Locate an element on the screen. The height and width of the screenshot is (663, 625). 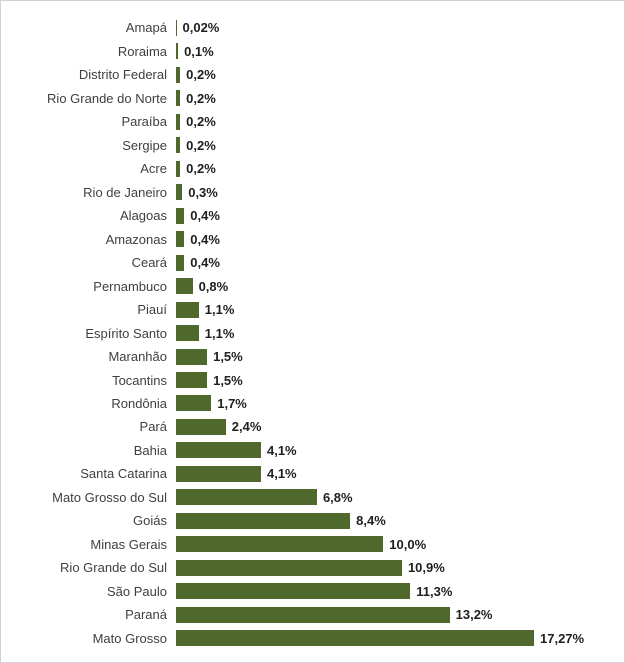
bar-row: Acre 0,2% is located at coordinates (311, 168).